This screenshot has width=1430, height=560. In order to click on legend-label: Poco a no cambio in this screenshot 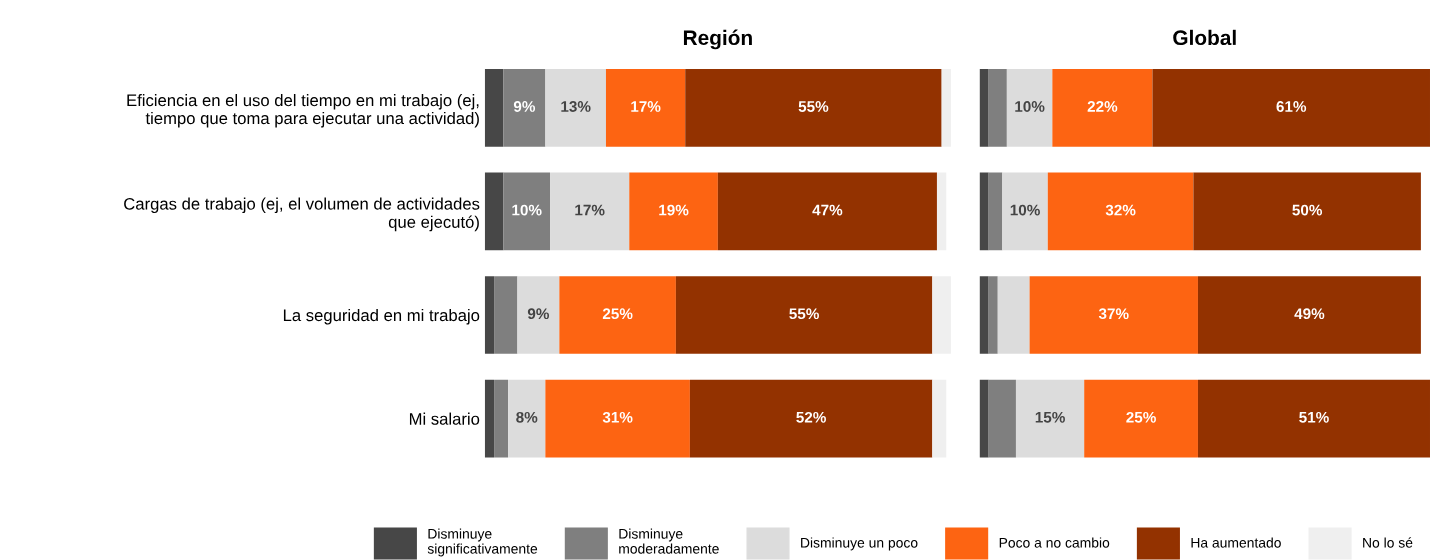, I will do `click(1054, 542)`.